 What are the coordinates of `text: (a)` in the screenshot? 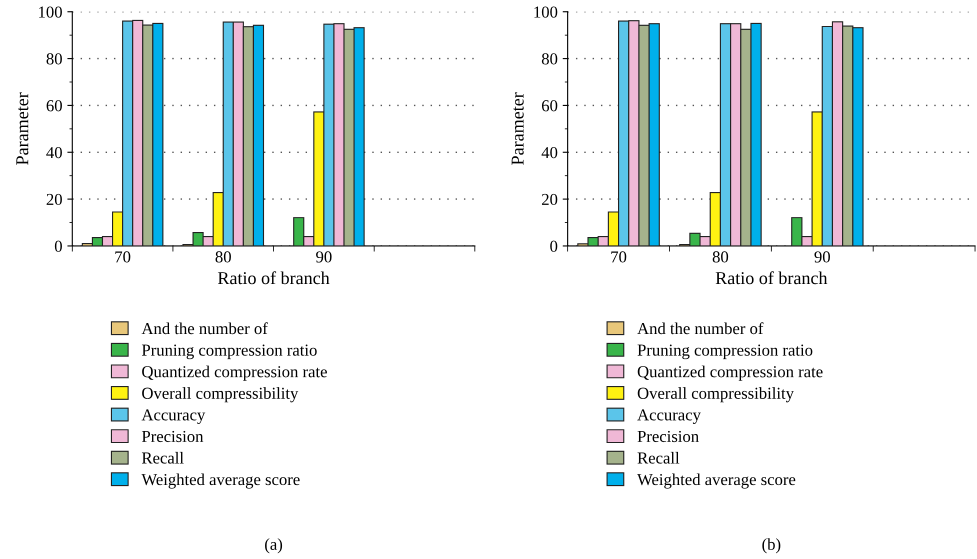 It's located at (273, 546).